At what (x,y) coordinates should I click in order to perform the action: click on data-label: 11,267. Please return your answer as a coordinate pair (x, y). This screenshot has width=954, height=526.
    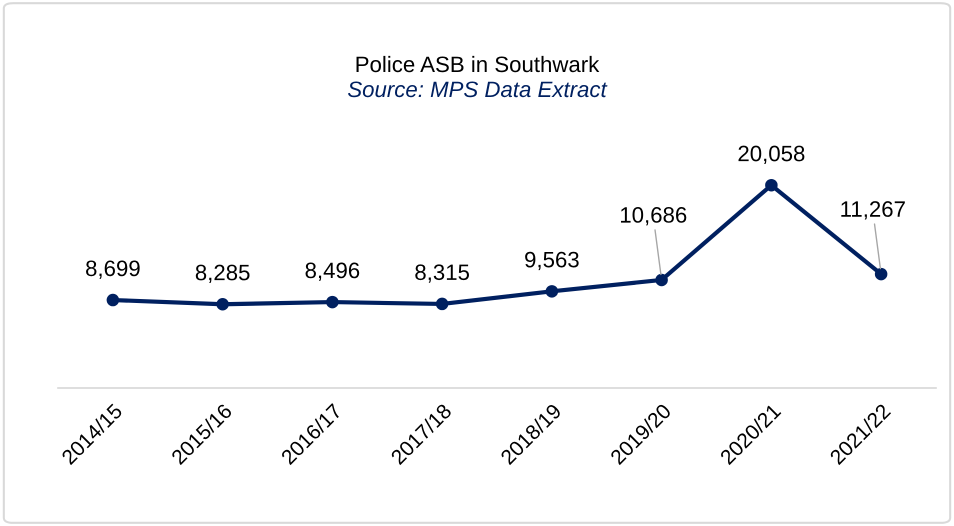
    Looking at the image, I should click on (873, 210).